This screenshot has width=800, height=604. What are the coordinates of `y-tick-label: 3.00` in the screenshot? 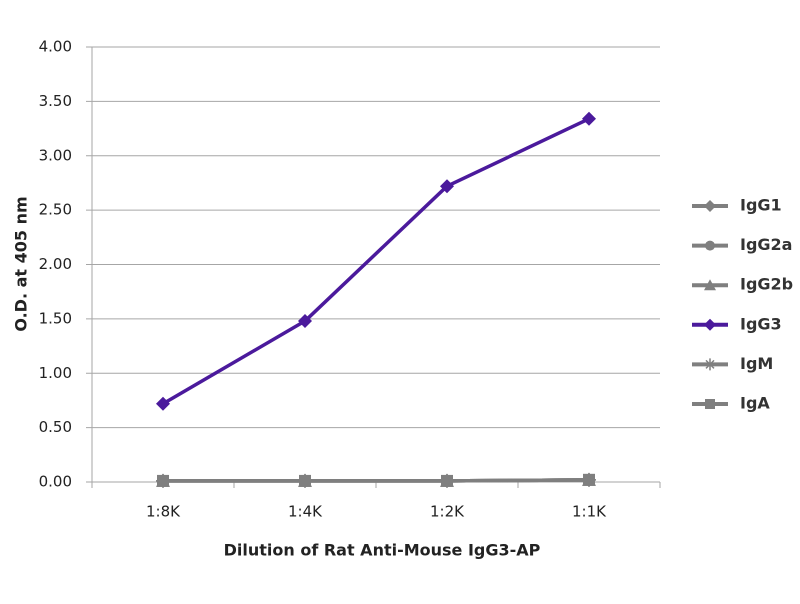 It's located at (55, 155).